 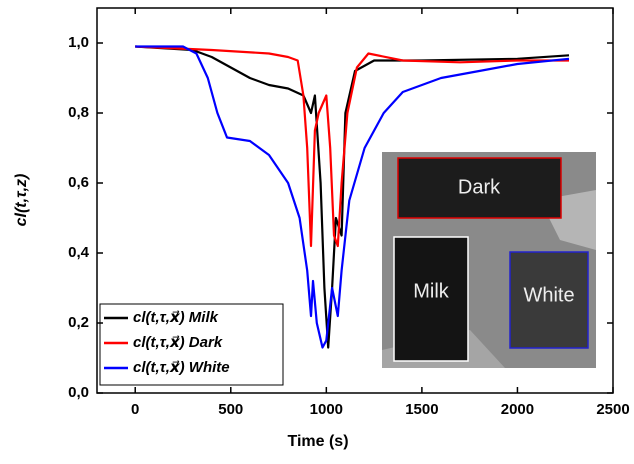 I want to click on y-tick-label: 0,0, so click(x=78, y=392).